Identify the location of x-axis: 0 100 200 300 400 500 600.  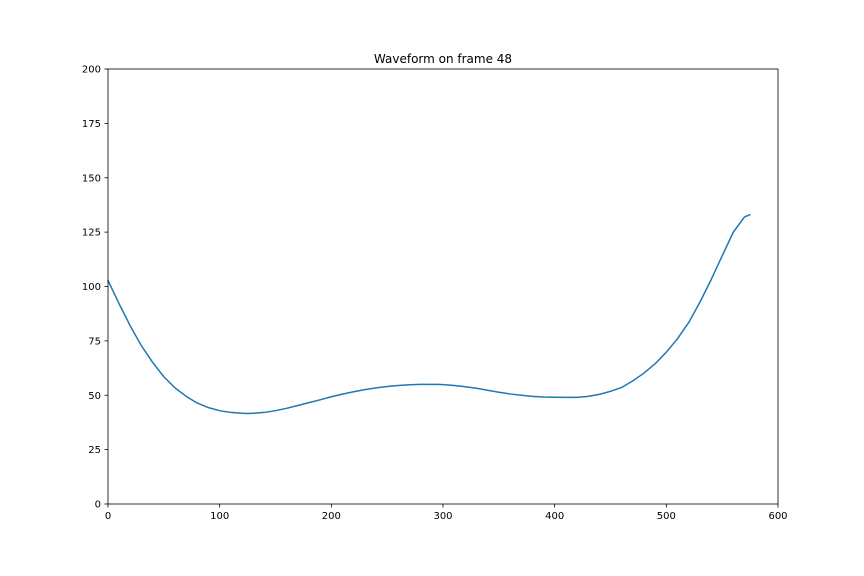
(446, 513).